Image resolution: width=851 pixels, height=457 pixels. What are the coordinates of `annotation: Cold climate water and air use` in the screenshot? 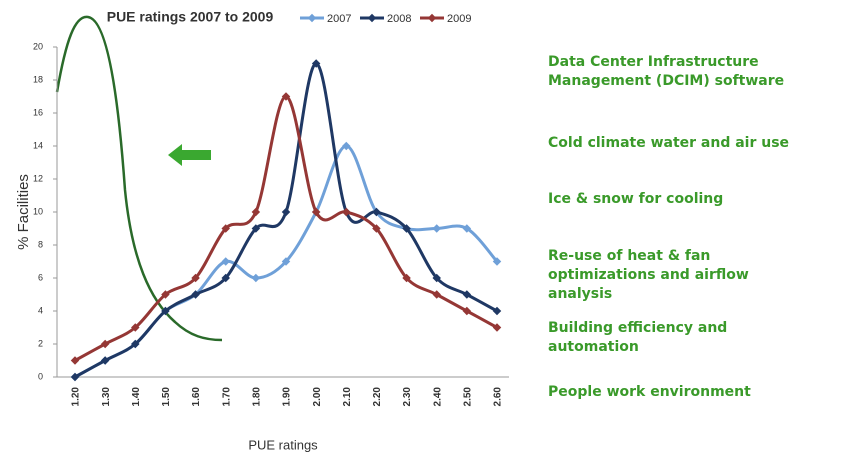 It's located at (668, 143).